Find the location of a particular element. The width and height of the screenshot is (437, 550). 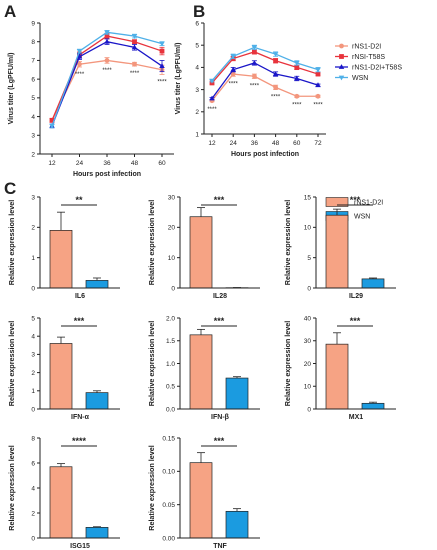

y-tick-label: 6 is located at coordinates (33, 463).